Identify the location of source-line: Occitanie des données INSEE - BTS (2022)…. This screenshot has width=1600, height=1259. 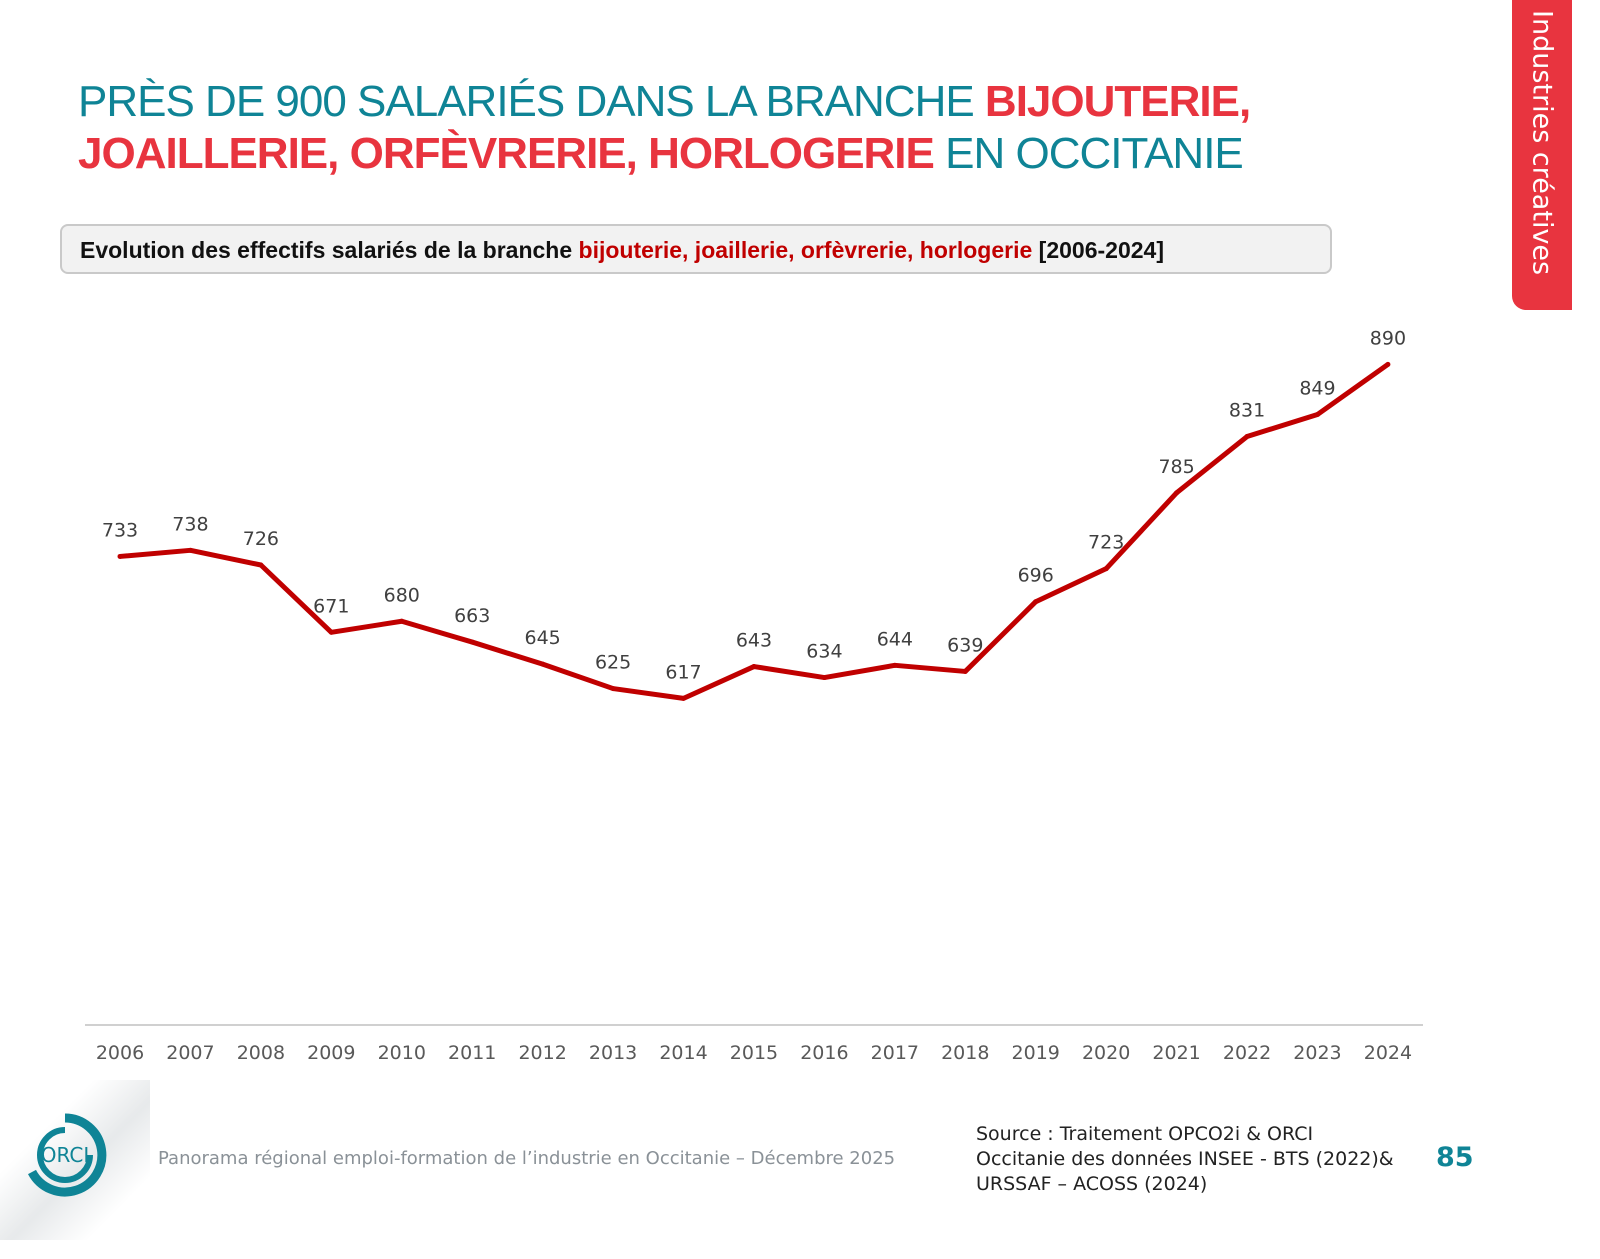
(1185, 1159).